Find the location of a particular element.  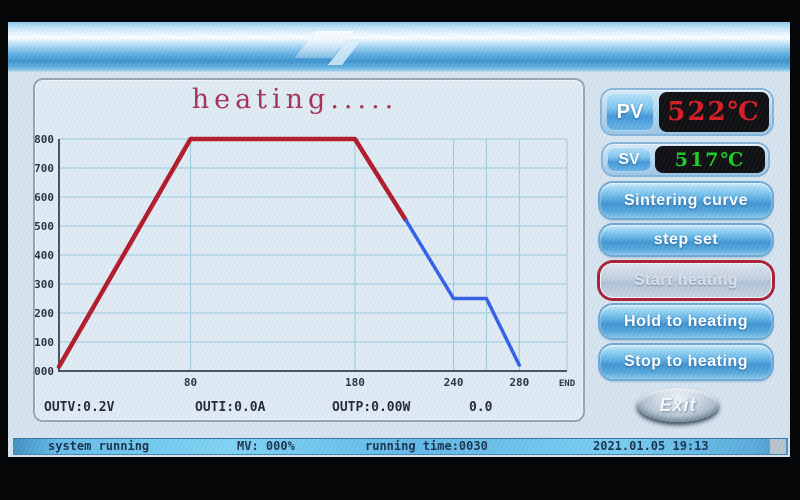

sv-value-display: 517℃ is located at coordinates (710, 159).